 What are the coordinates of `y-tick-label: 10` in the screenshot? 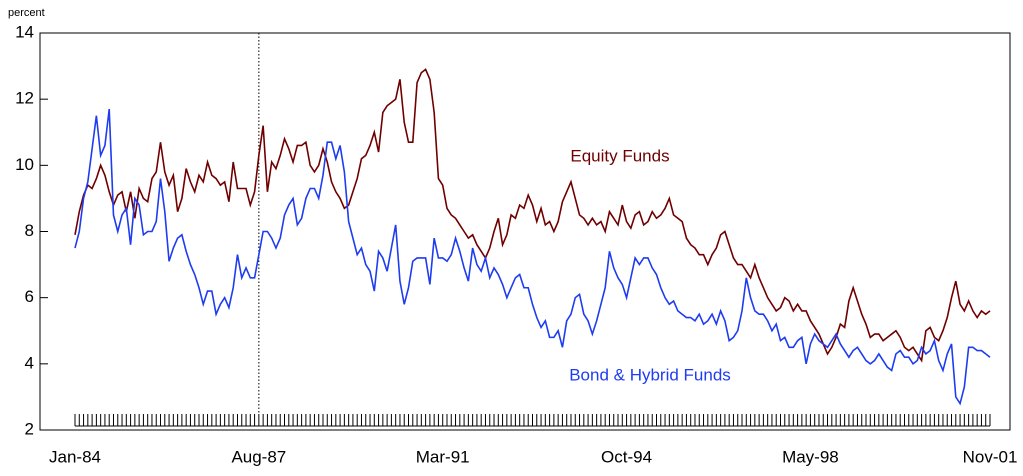 It's located at (24, 164).